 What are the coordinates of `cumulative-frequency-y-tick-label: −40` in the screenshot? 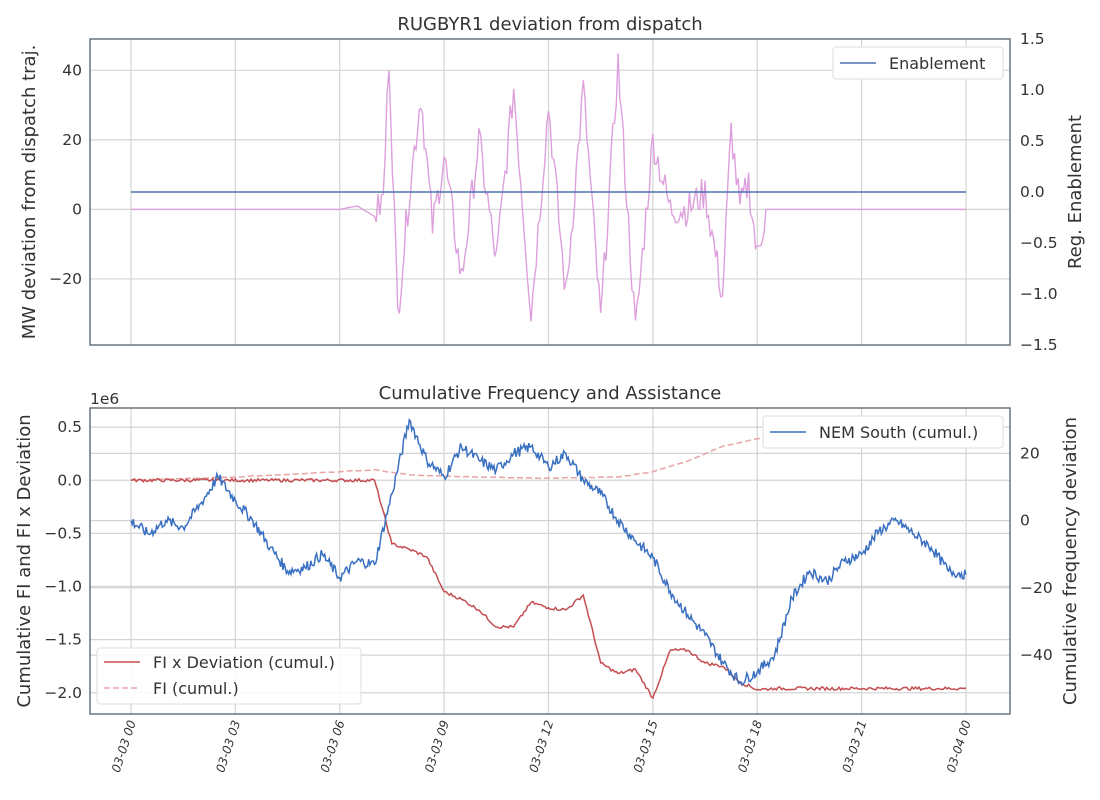 It's located at (1036, 655).